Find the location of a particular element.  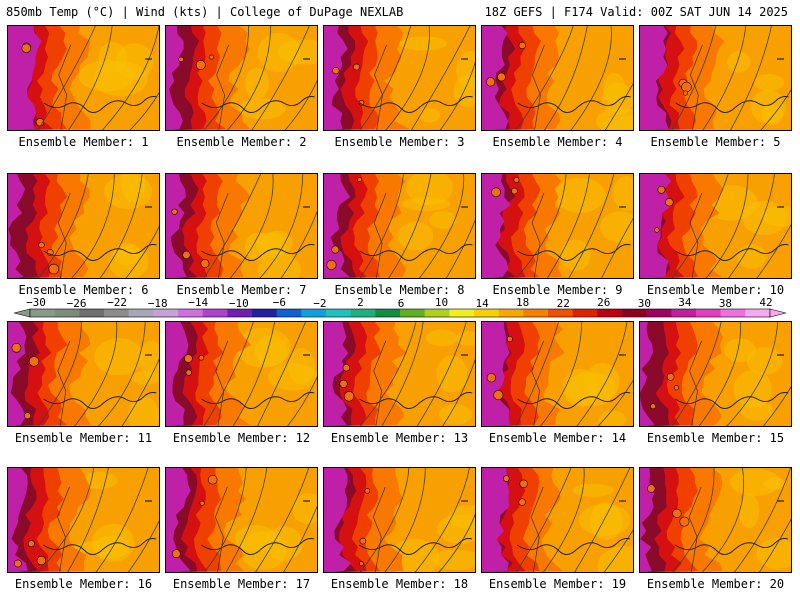

colorbar-tick-label: −10 is located at coordinates (238, 303).